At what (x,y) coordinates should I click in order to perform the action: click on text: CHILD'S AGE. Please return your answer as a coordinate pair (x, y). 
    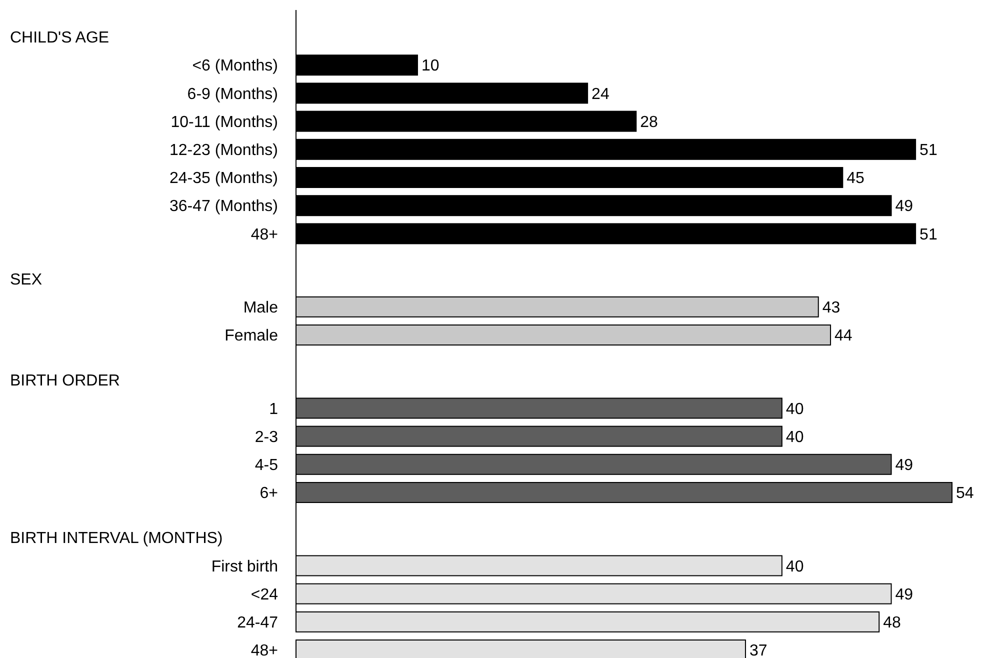
    Looking at the image, I should click on (60, 38).